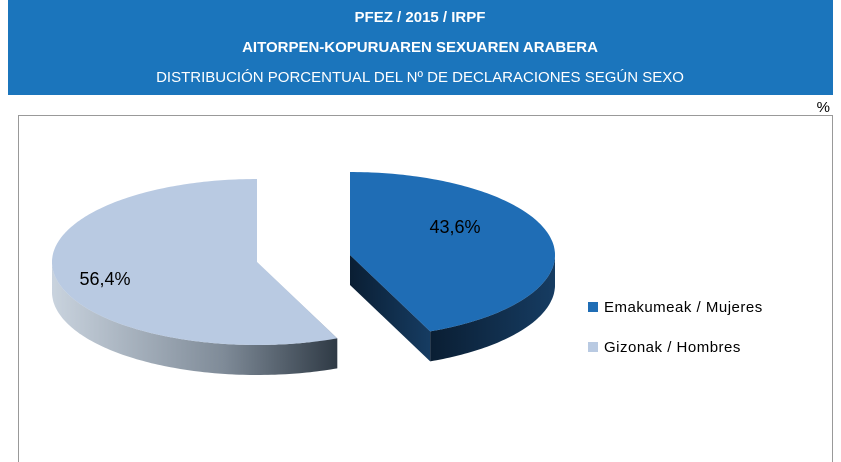  Describe the element at coordinates (683, 307) in the screenshot. I see `legend-label: Emakumeak / Mujeres` at that location.